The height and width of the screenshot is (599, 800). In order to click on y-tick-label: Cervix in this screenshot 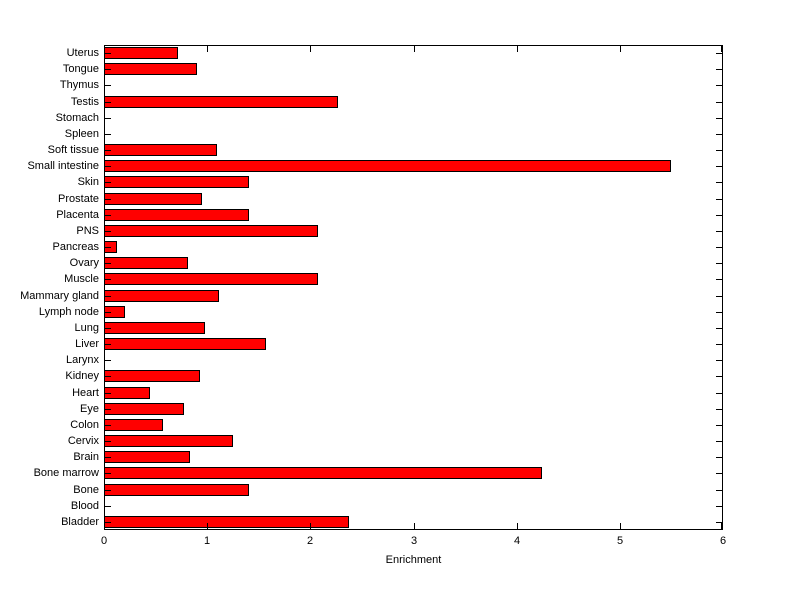, I will do `click(83, 441)`.